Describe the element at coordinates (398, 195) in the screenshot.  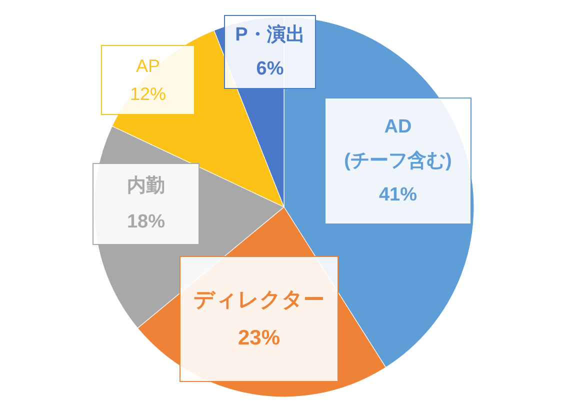
I see `data-label: 41%` at that location.